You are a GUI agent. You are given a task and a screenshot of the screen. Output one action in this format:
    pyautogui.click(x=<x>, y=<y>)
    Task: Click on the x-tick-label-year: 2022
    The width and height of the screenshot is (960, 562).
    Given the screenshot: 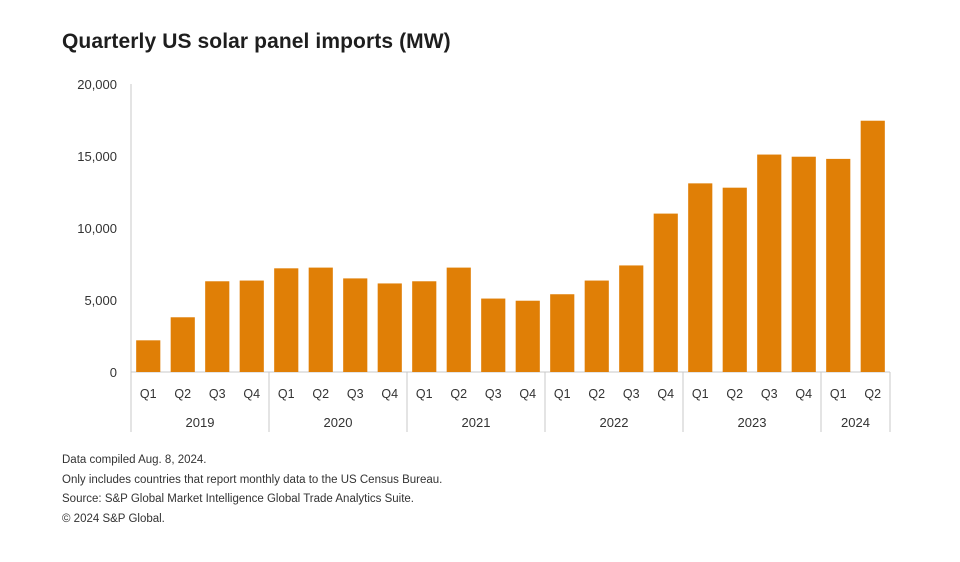 What is the action you would take?
    pyautogui.click(x=614, y=422)
    